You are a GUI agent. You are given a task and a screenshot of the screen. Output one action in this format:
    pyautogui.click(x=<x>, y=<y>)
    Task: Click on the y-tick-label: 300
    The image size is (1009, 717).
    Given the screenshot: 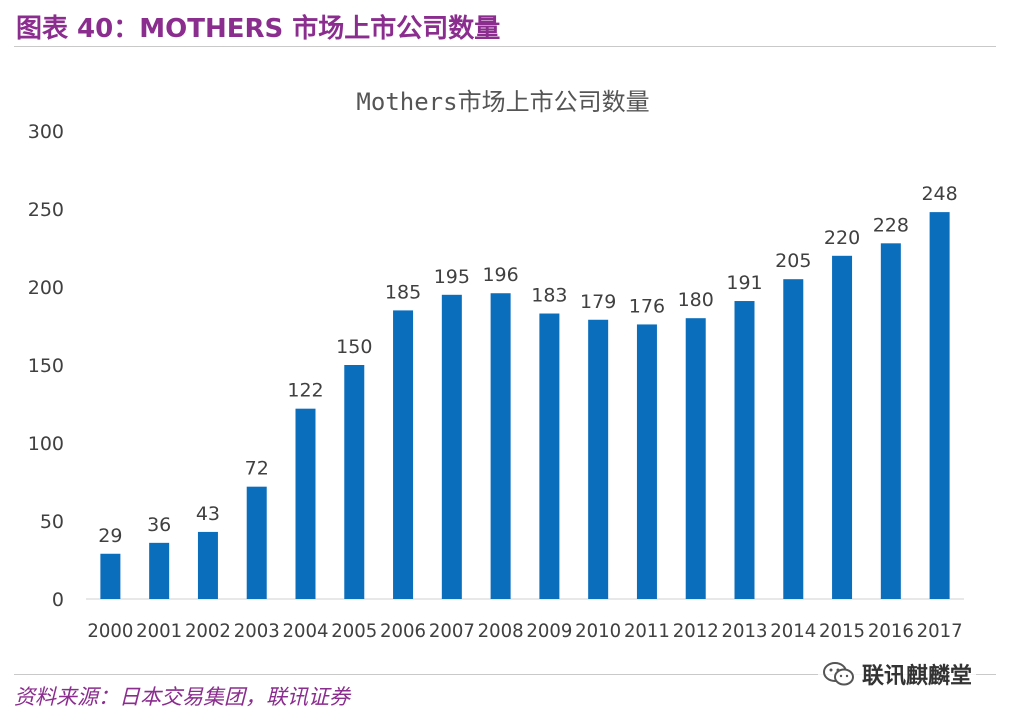 What is the action you would take?
    pyautogui.click(x=46, y=132)
    